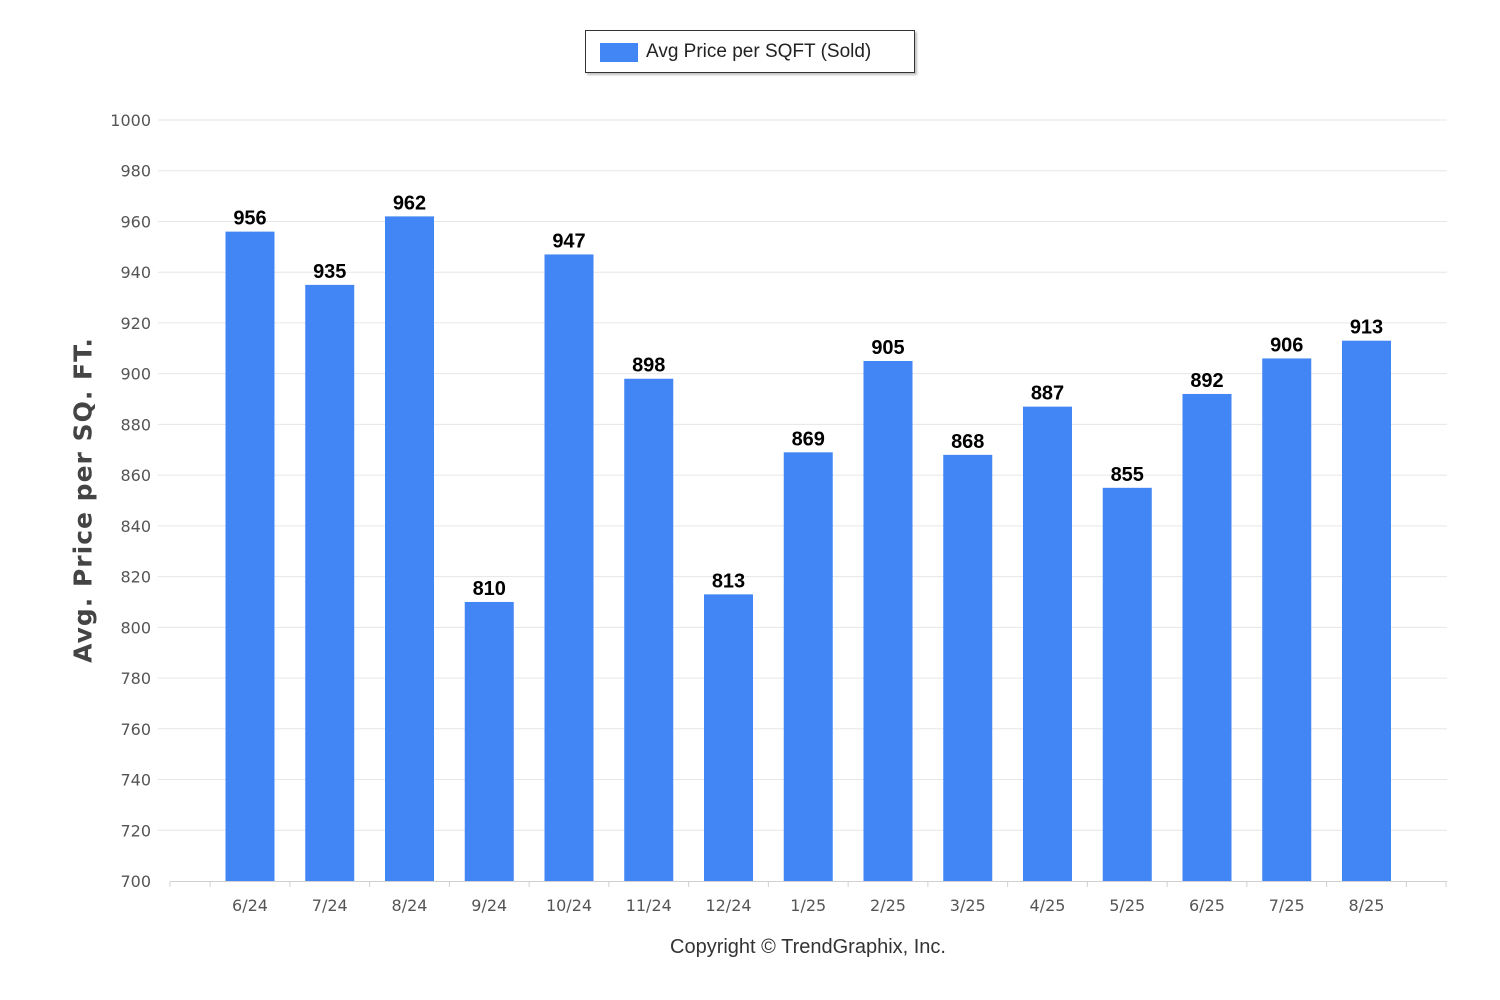 This screenshot has width=1500, height=1000. Describe the element at coordinates (410, 905) in the screenshot. I see `x-tick-label: 8/24` at that location.